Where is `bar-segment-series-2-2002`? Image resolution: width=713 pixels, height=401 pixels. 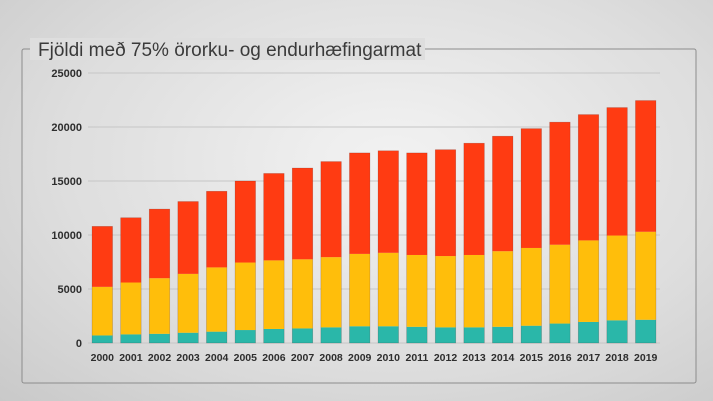 bar-segment-series-2-2002 is located at coordinates (159, 306).